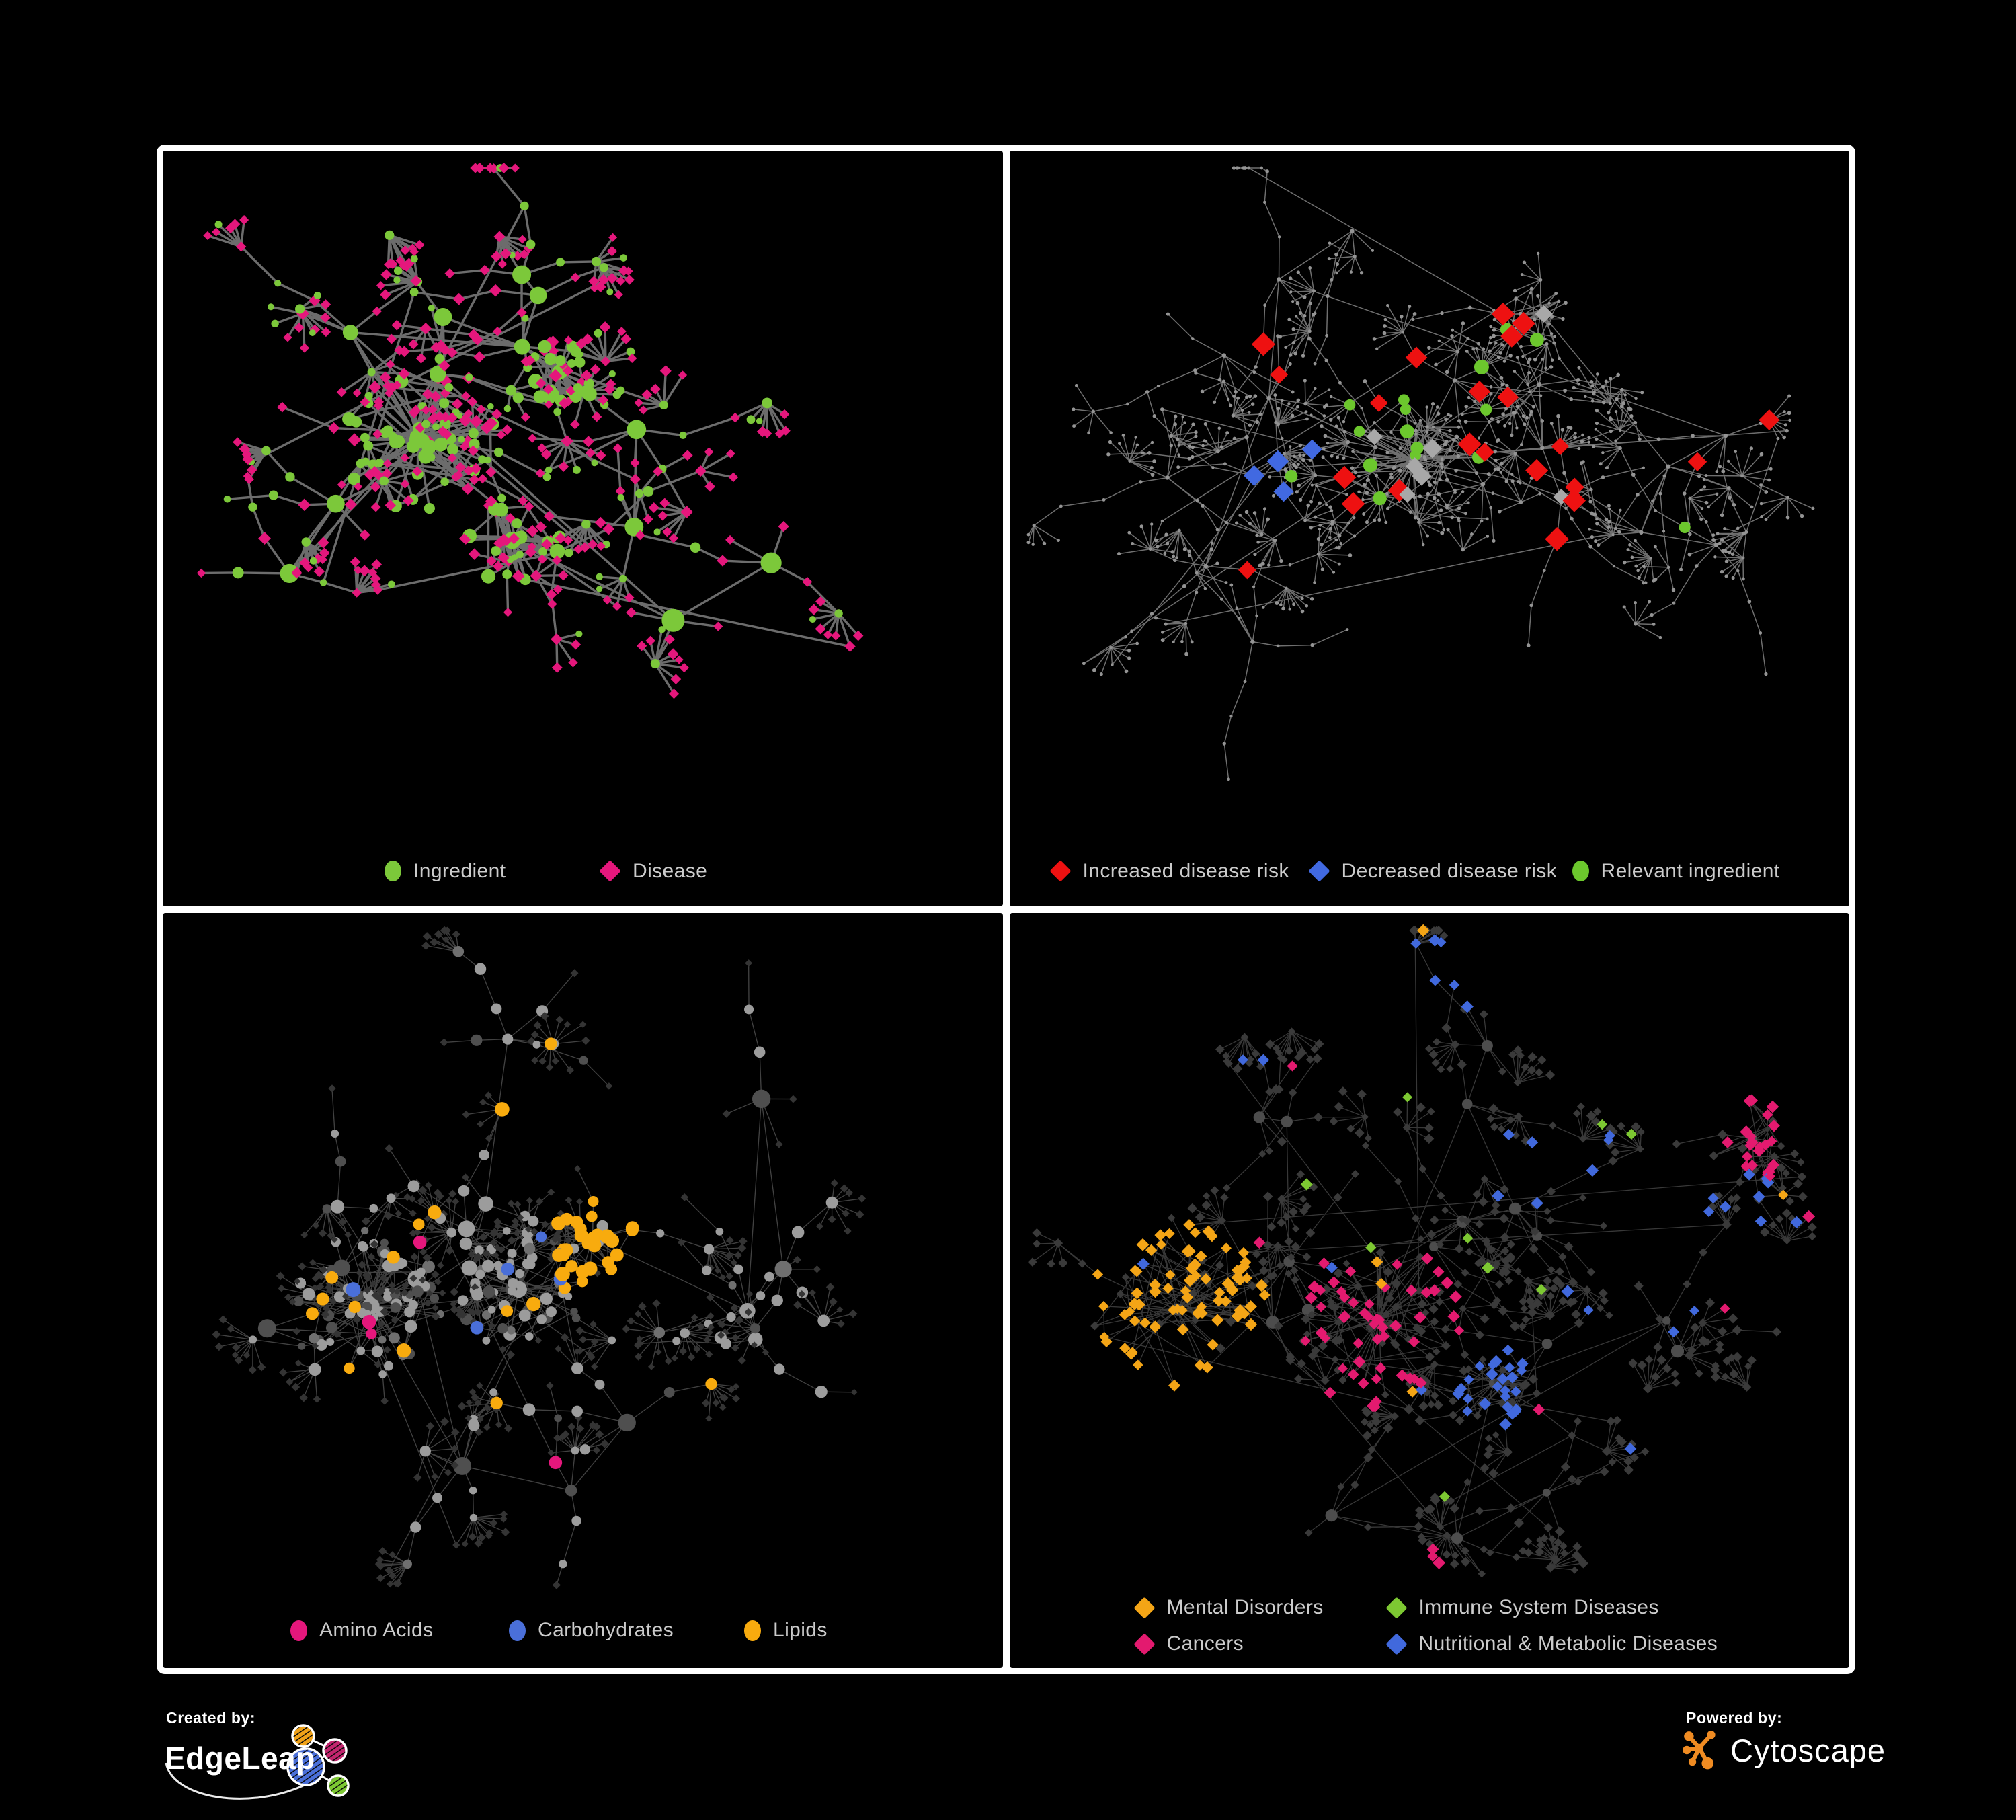  I want to click on legend-row: Ingredient Disease, so click(583, 871).